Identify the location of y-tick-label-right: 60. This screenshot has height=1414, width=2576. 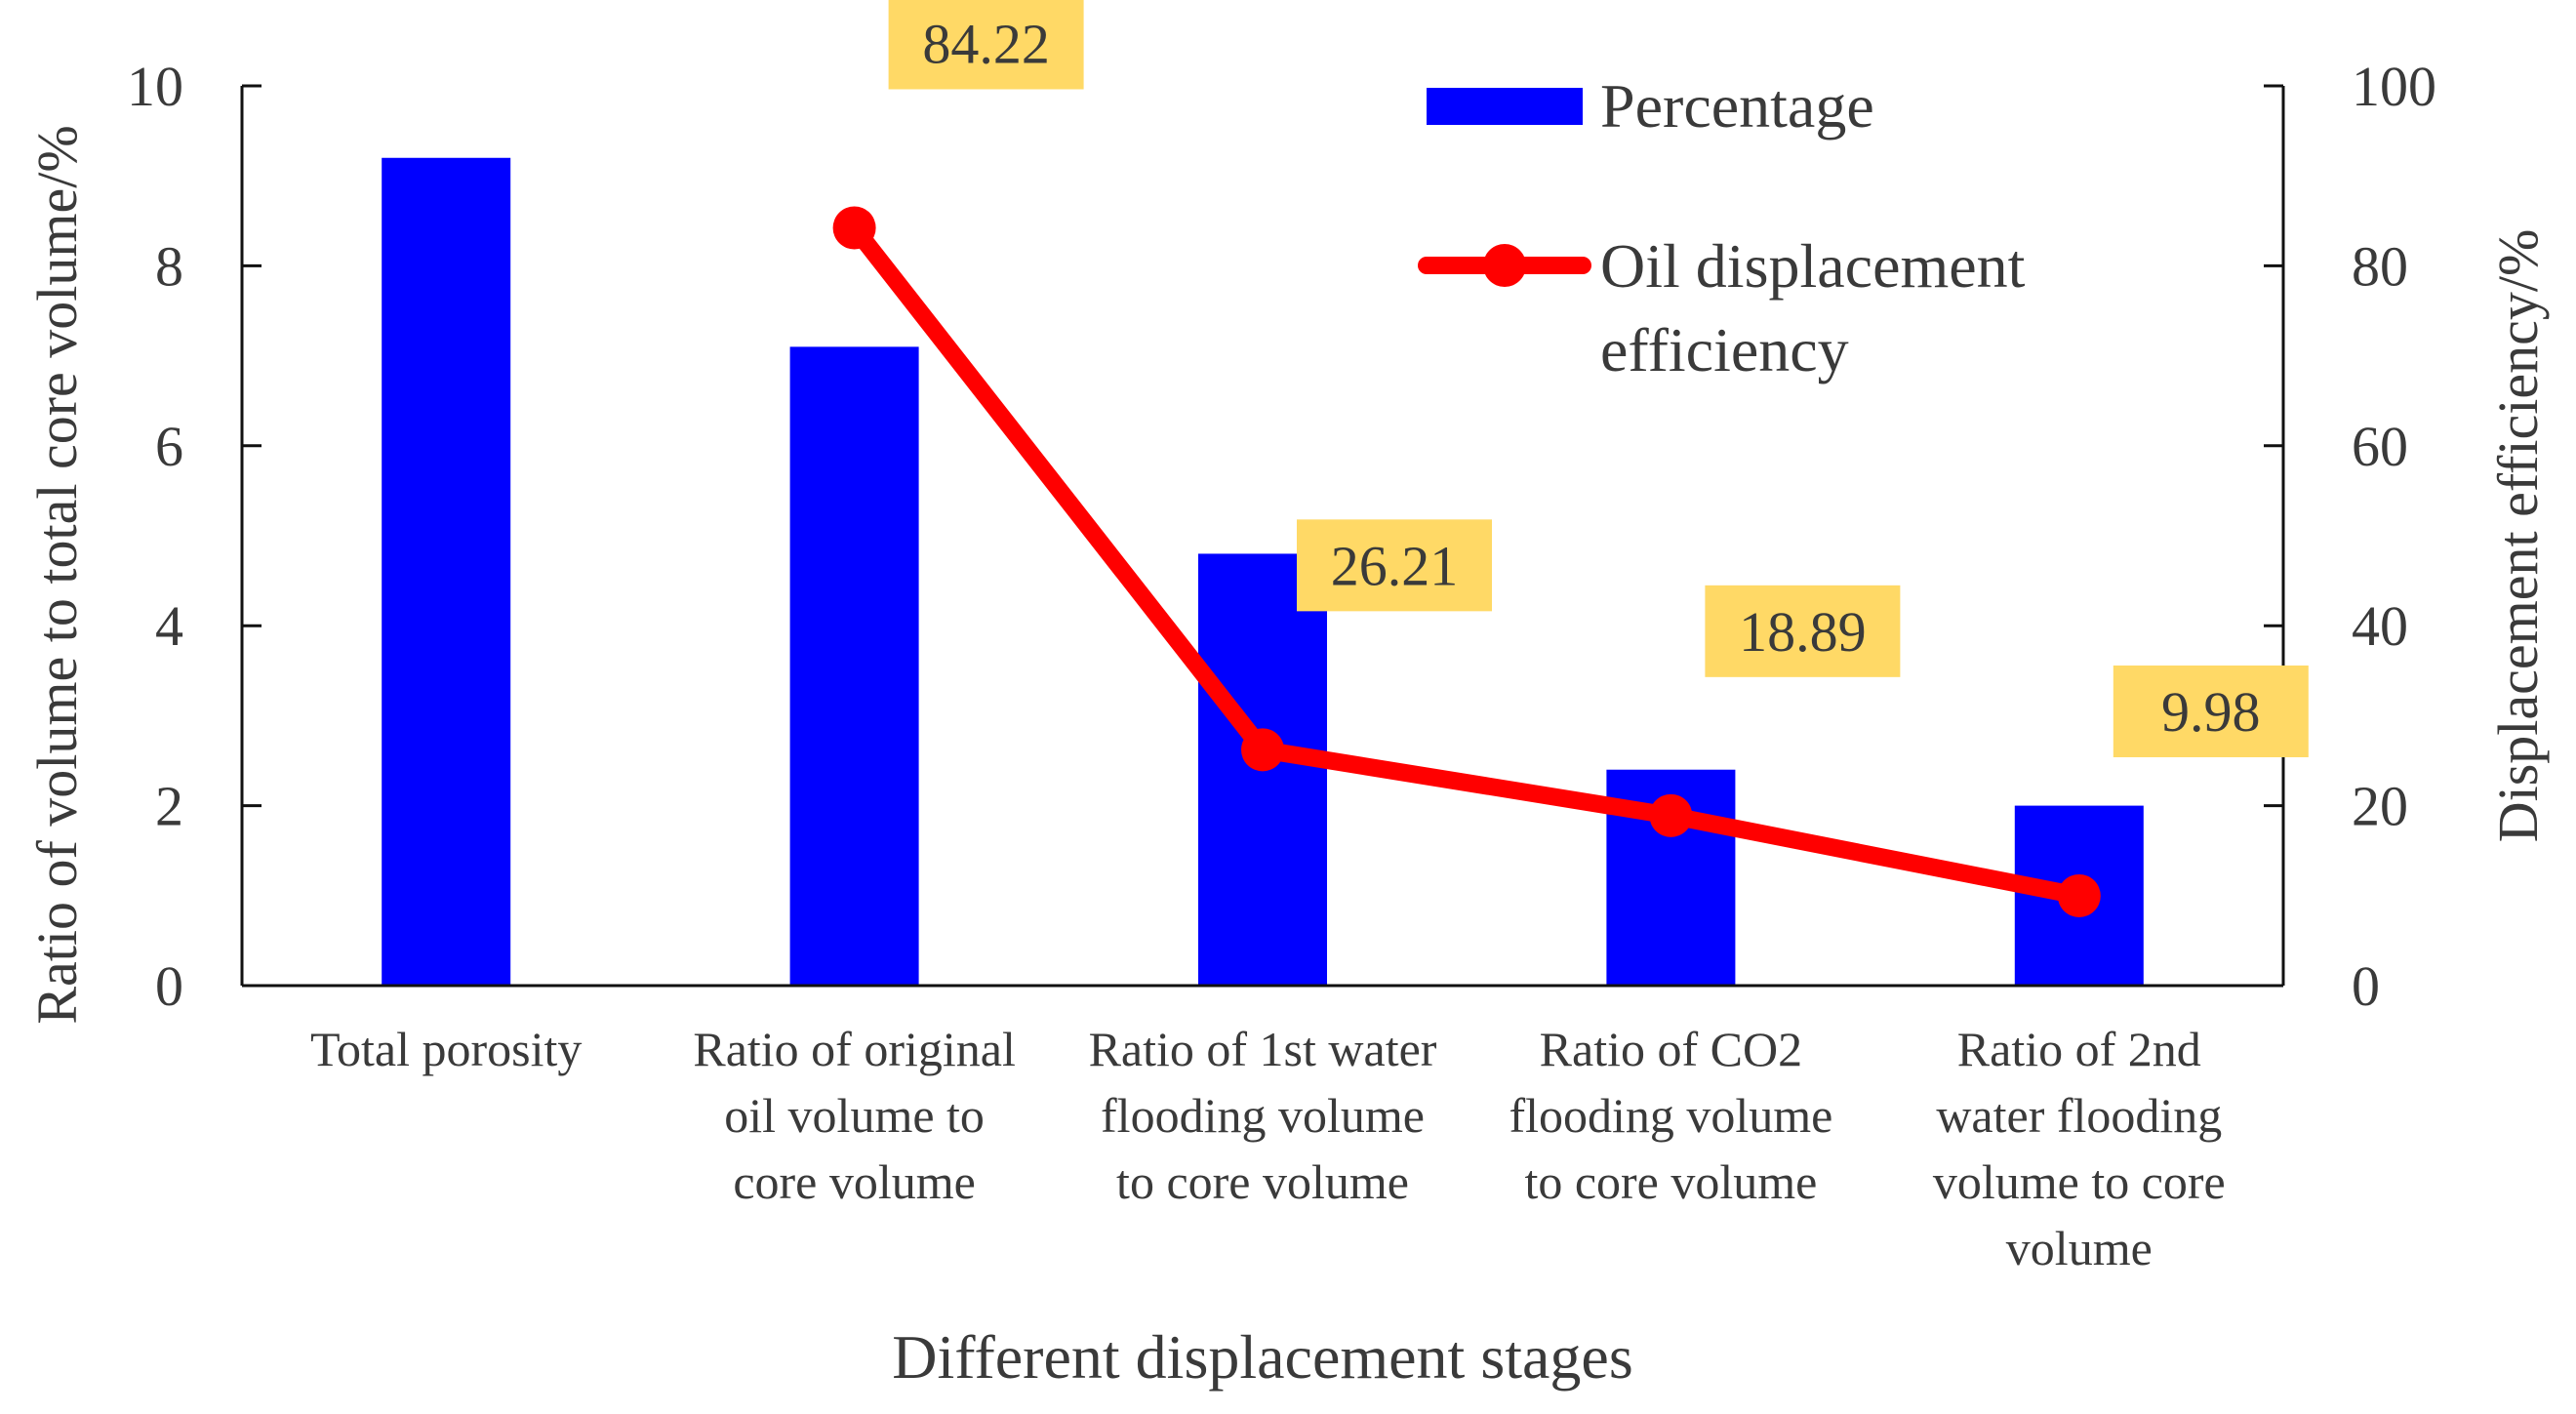
(2380, 446).